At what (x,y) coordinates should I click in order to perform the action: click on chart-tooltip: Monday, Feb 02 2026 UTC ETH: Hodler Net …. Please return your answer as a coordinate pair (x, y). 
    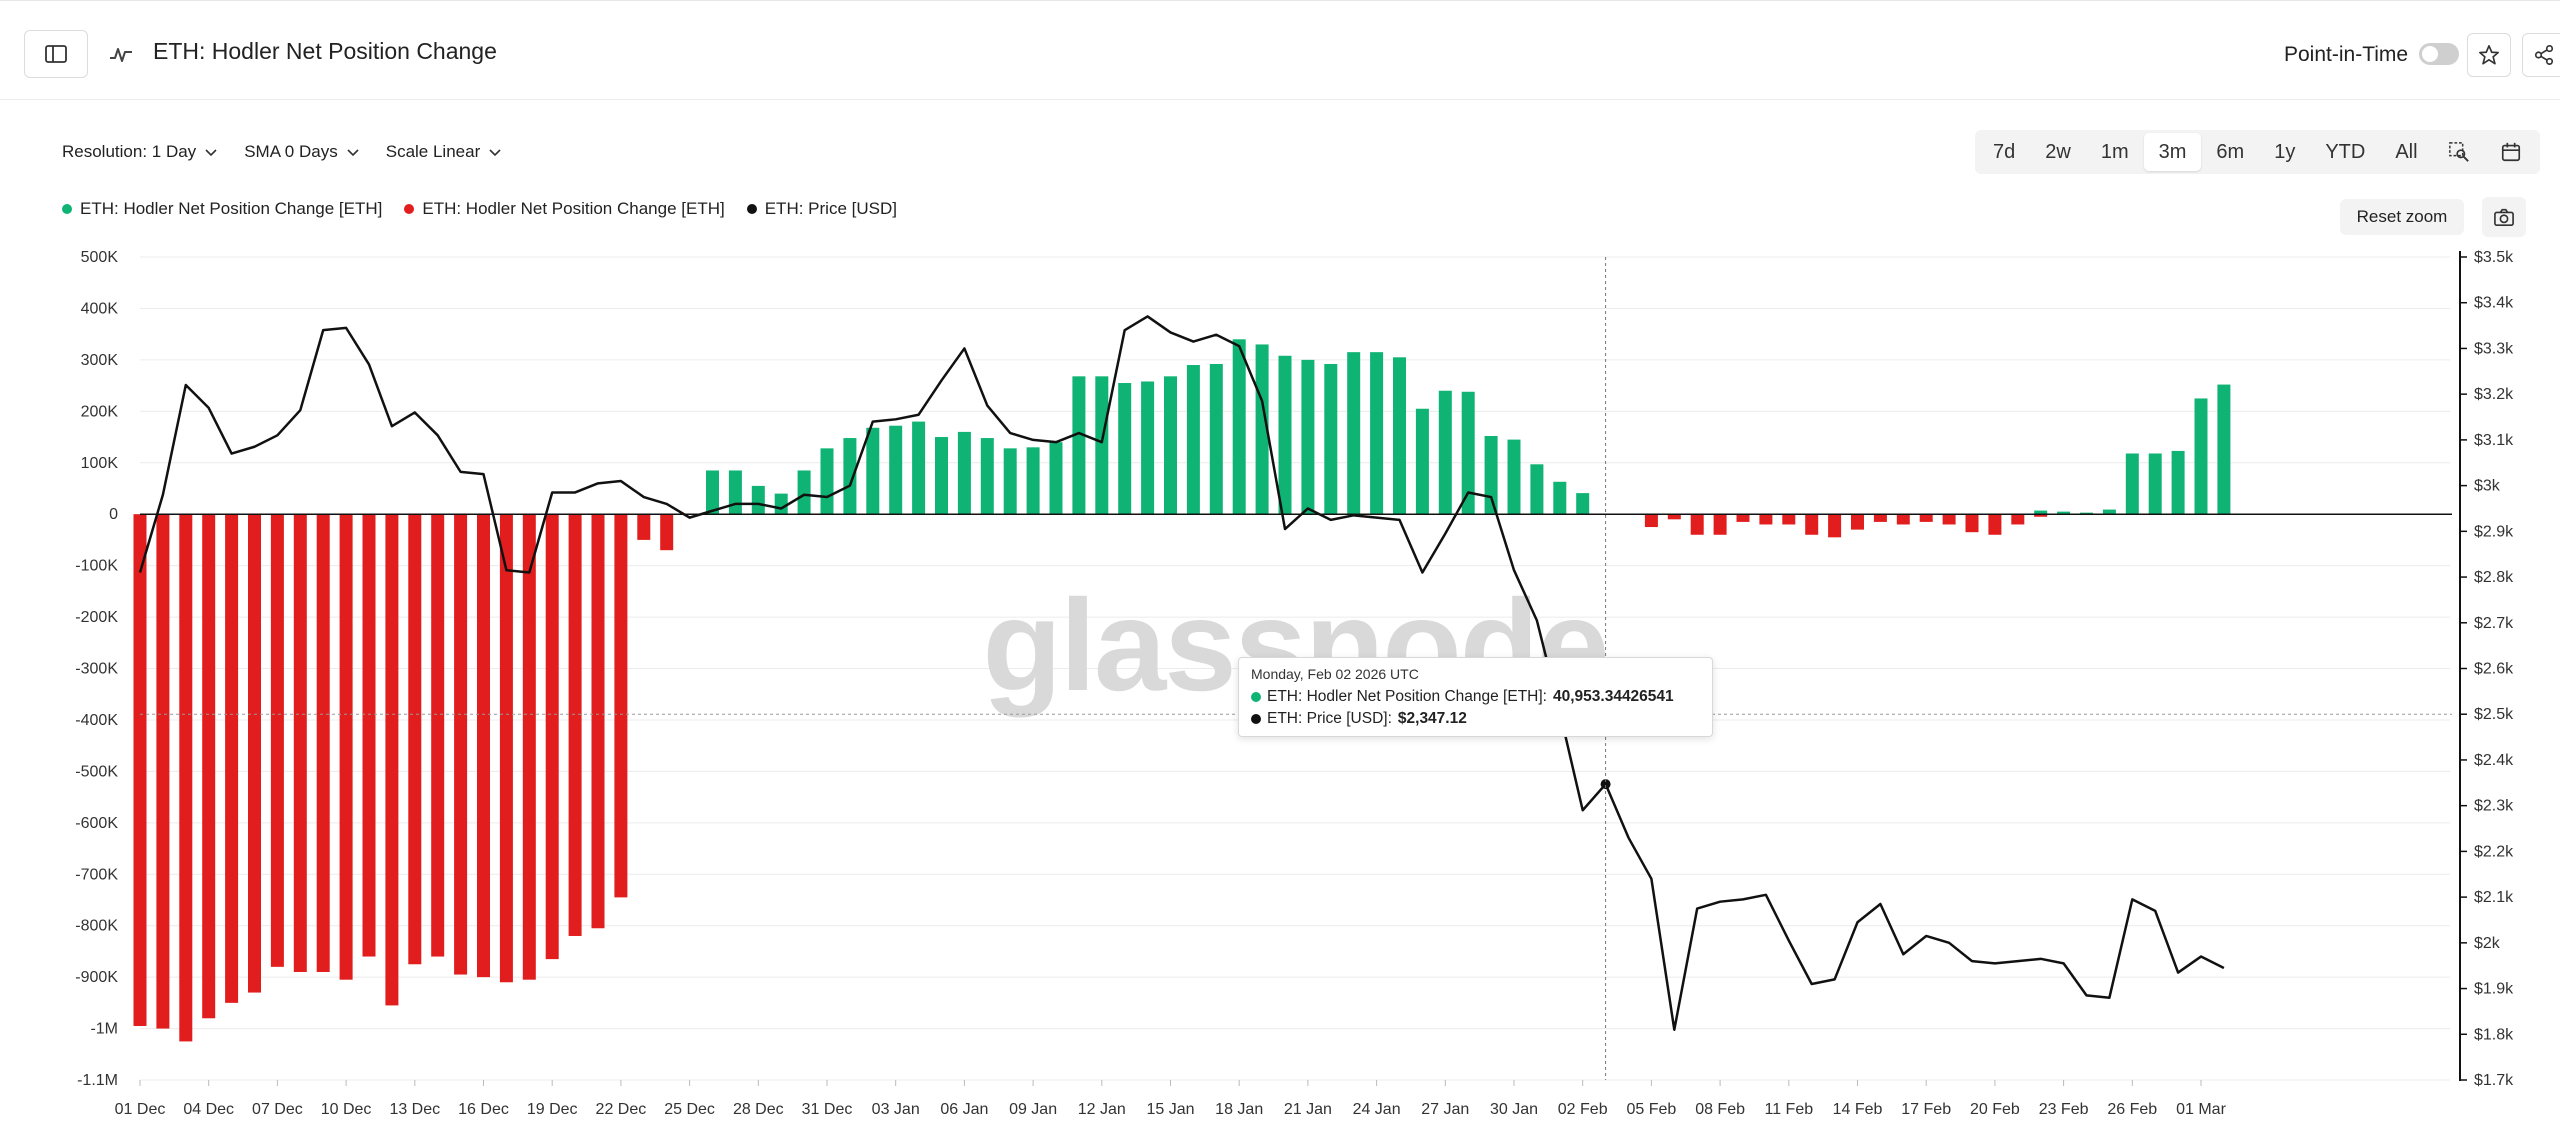
    Looking at the image, I should click on (1475, 697).